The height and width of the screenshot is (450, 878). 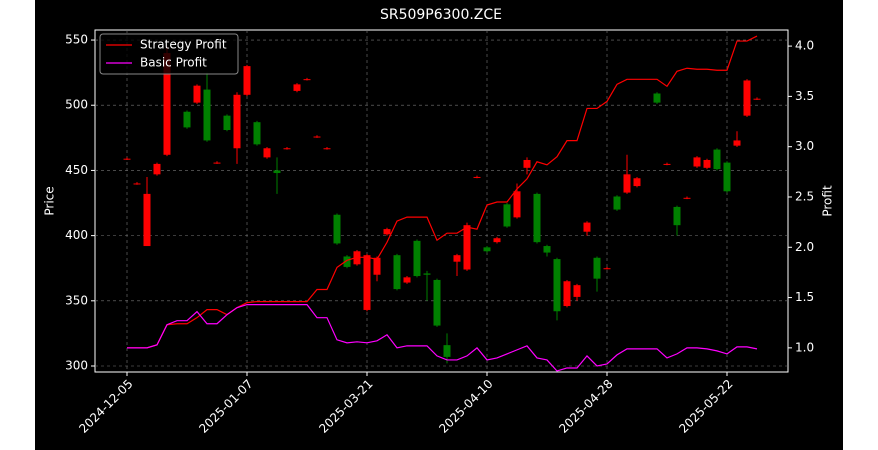 I want to click on y-tick-label: 300, so click(x=76, y=366).